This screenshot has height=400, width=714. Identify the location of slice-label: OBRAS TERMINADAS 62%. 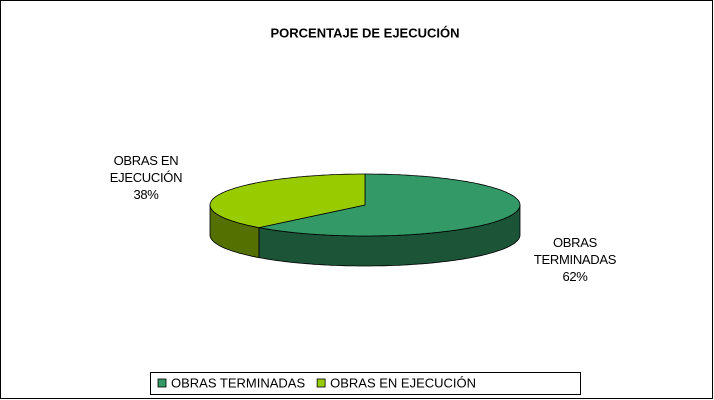
(575, 259).